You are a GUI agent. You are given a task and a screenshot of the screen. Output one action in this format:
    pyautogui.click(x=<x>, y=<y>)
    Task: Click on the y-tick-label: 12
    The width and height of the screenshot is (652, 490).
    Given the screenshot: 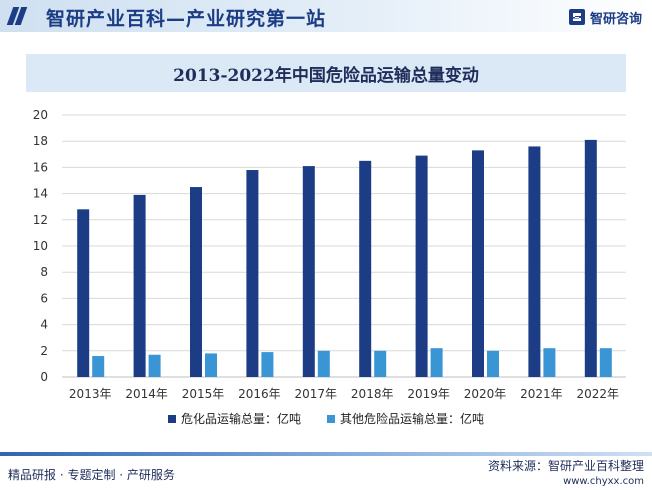 What is the action you would take?
    pyautogui.click(x=40, y=220)
    